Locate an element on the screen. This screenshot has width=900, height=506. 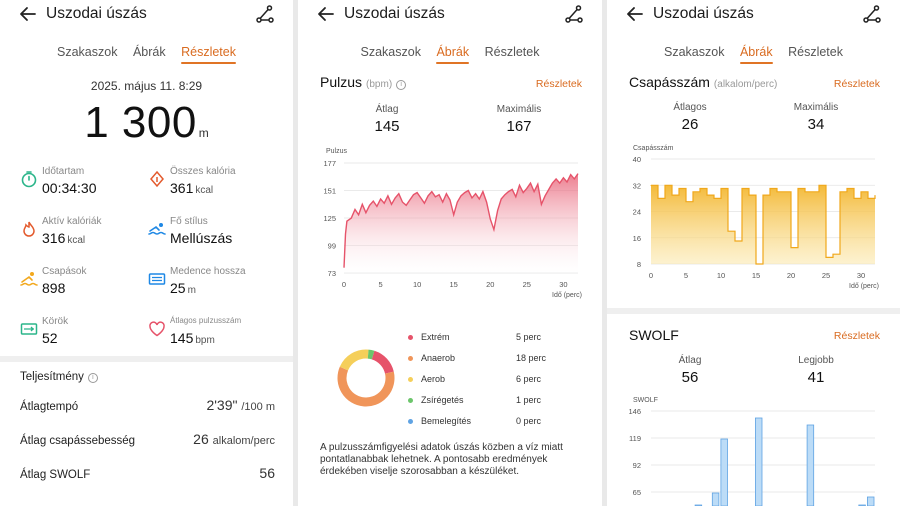
workout-date: 2025. május 11. 8:29 is located at coordinates (146, 86).